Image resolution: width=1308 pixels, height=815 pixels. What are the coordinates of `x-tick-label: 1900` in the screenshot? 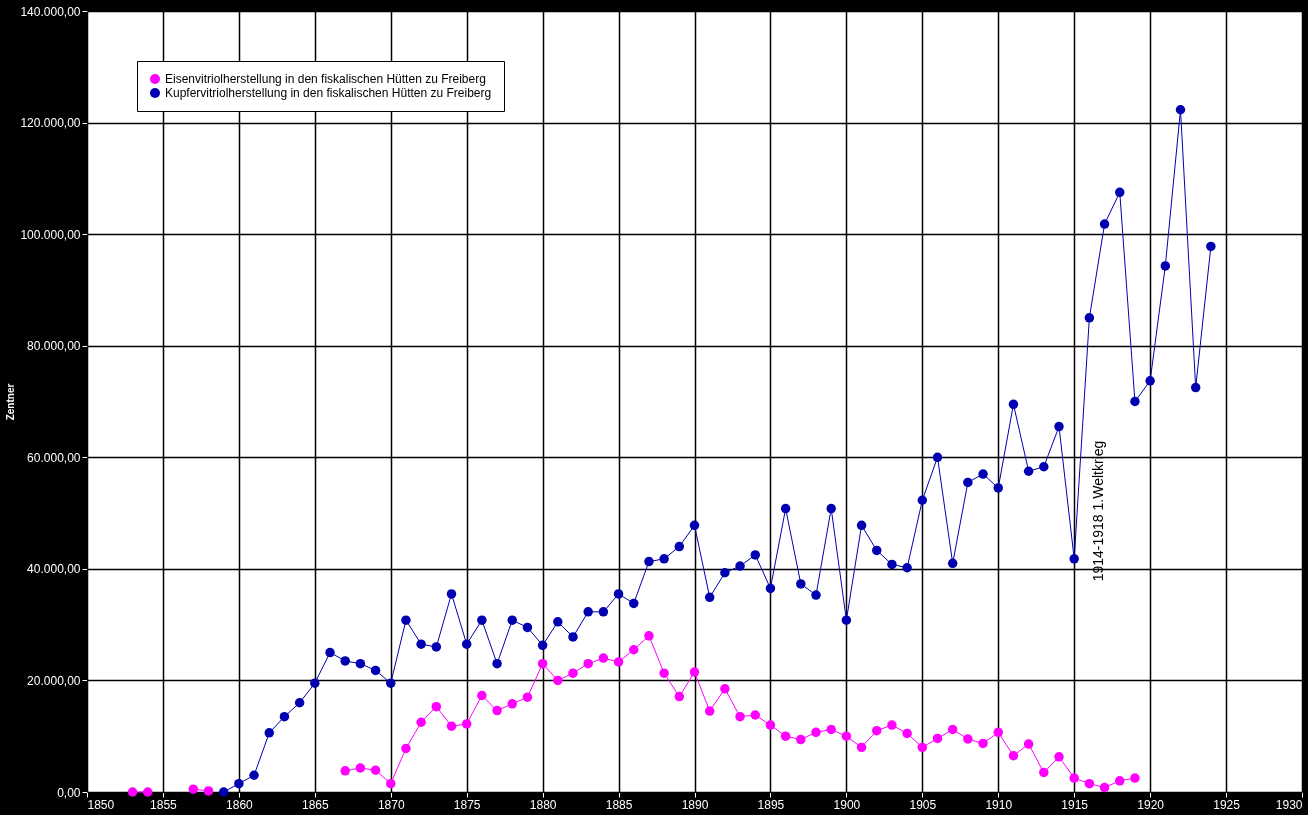 It's located at (847, 804).